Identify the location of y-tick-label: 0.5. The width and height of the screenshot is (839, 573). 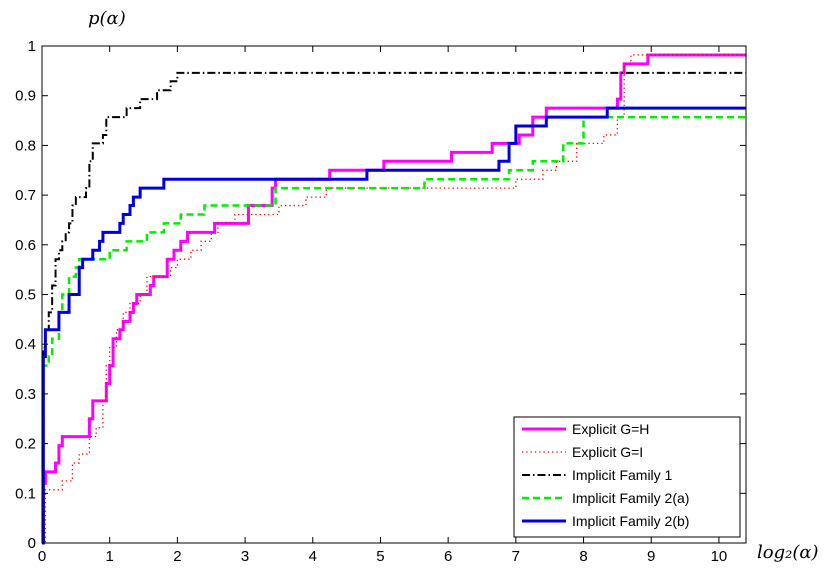
(25, 295).